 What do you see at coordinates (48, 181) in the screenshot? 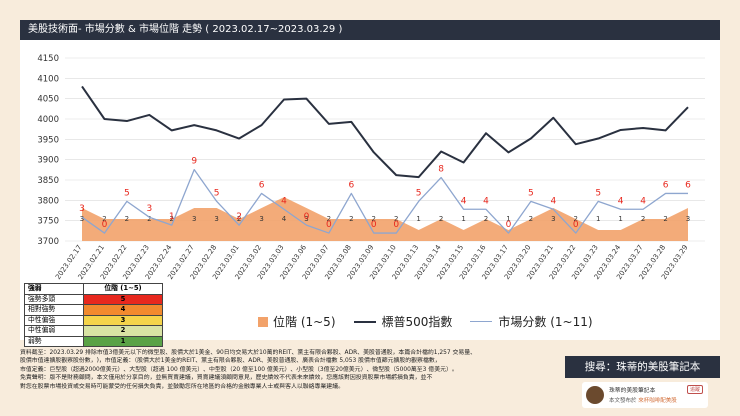
I see `y-tick-label: 3850` at bounding box center [48, 181].